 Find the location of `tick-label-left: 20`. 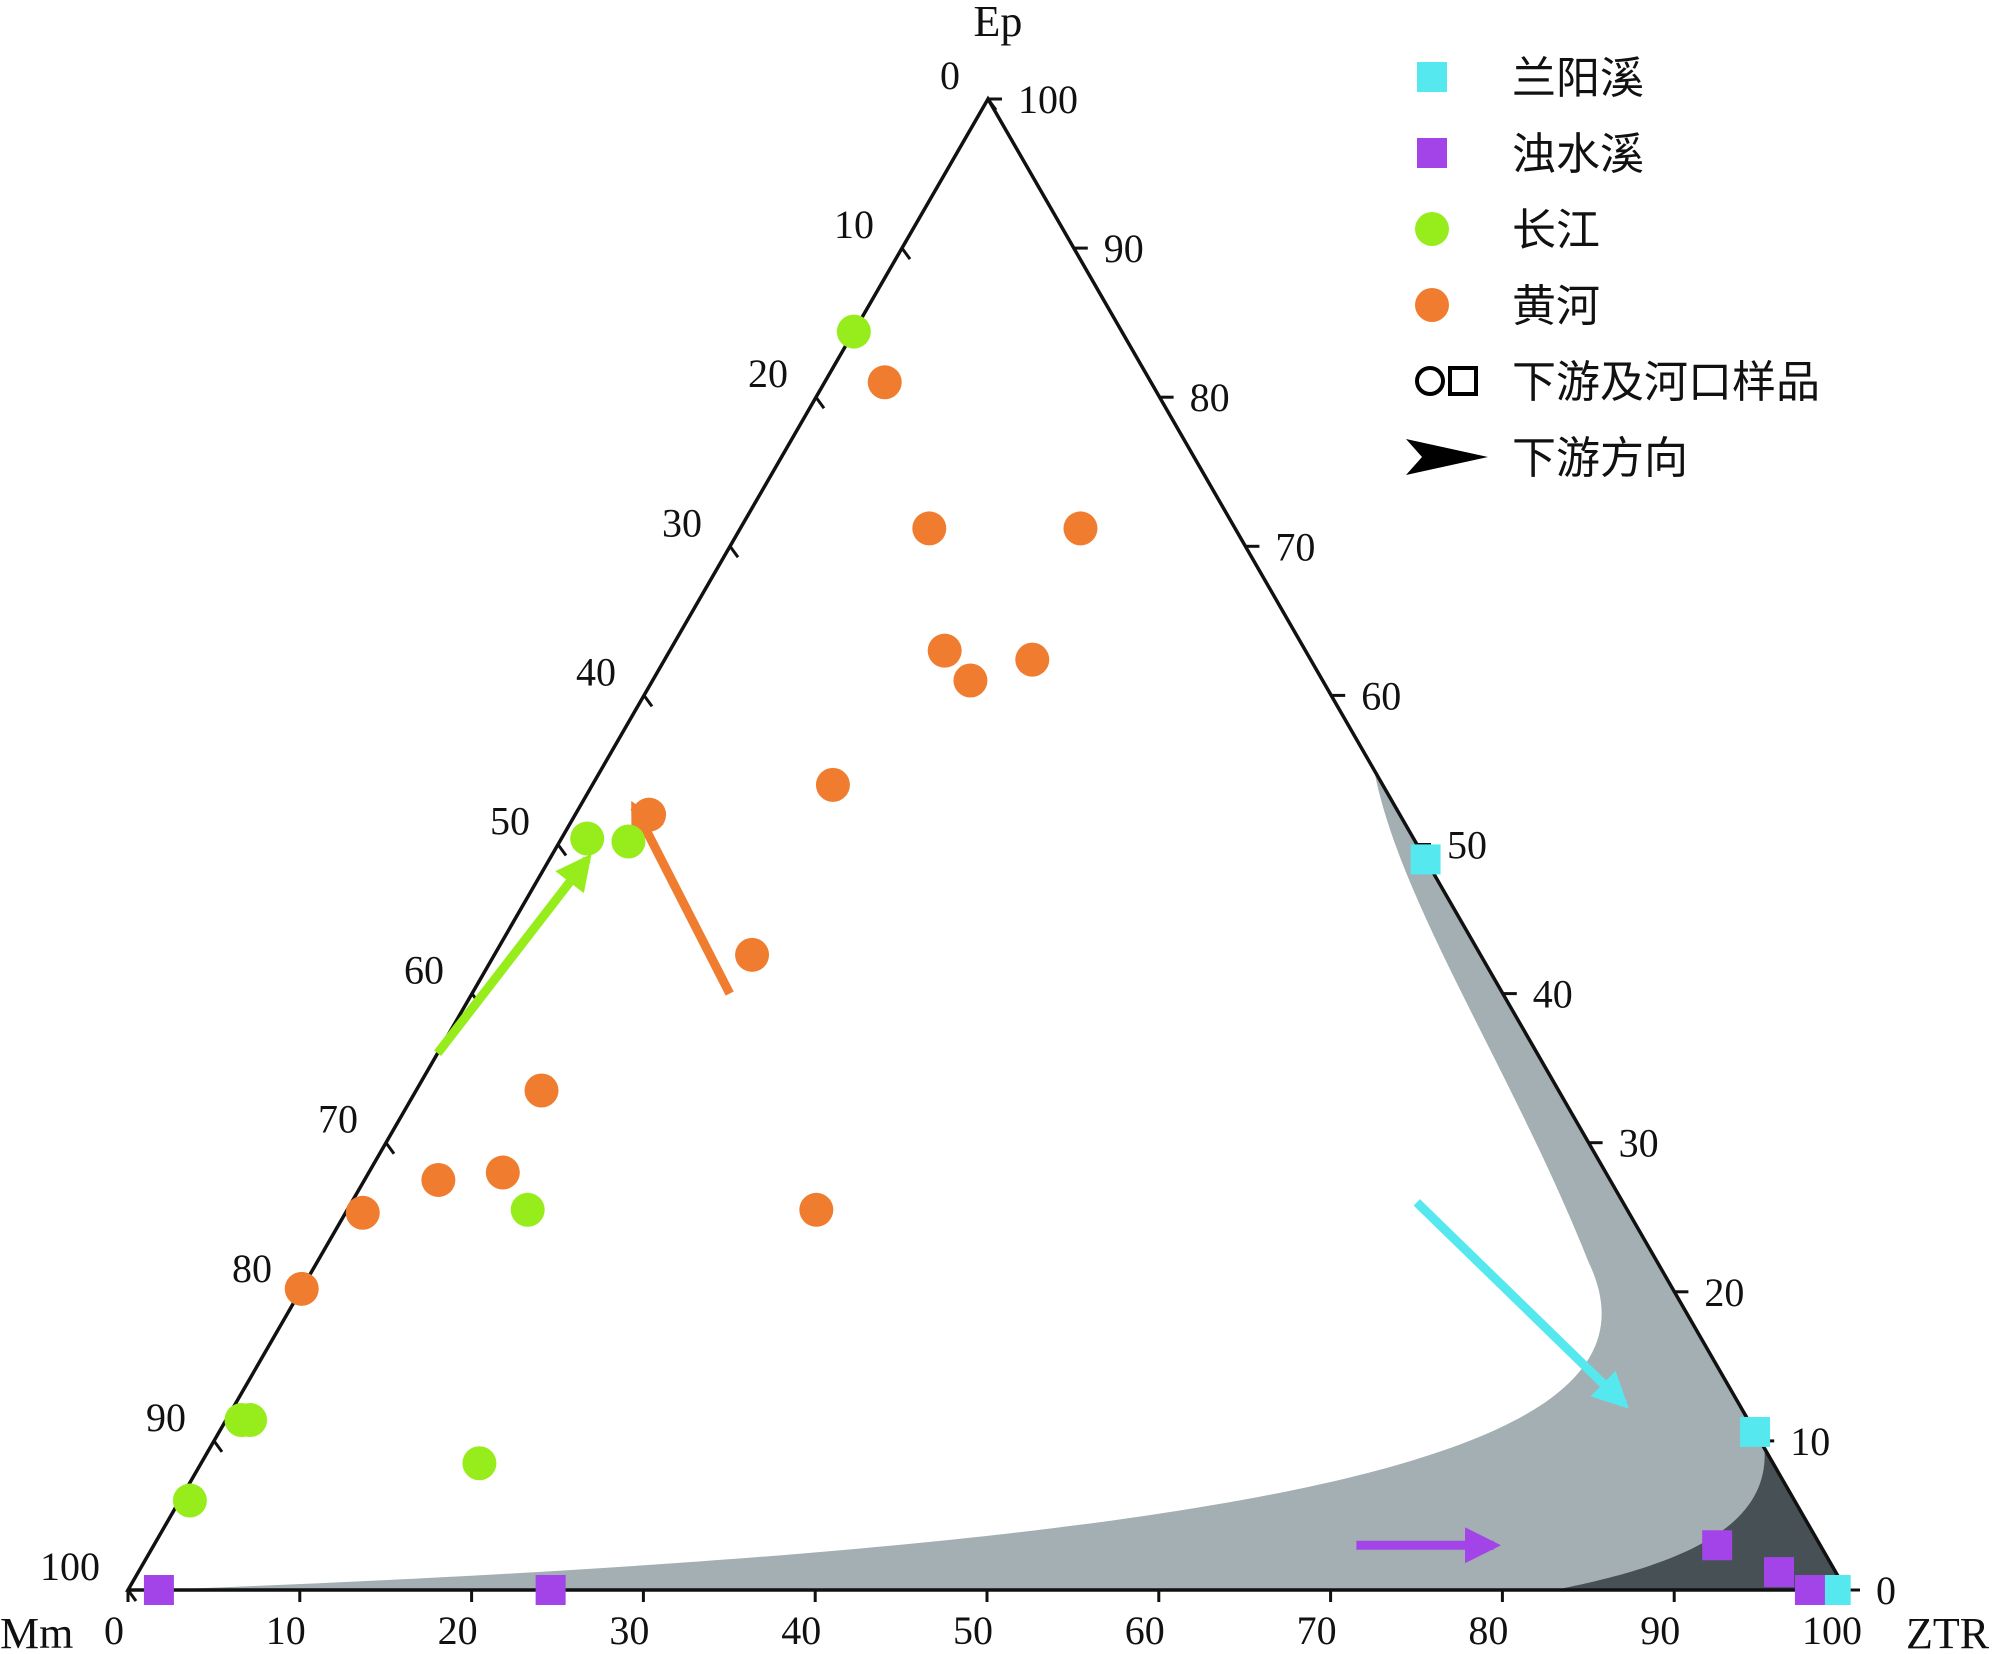

tick-label-left: 20 is located at coordinates (768, 373).